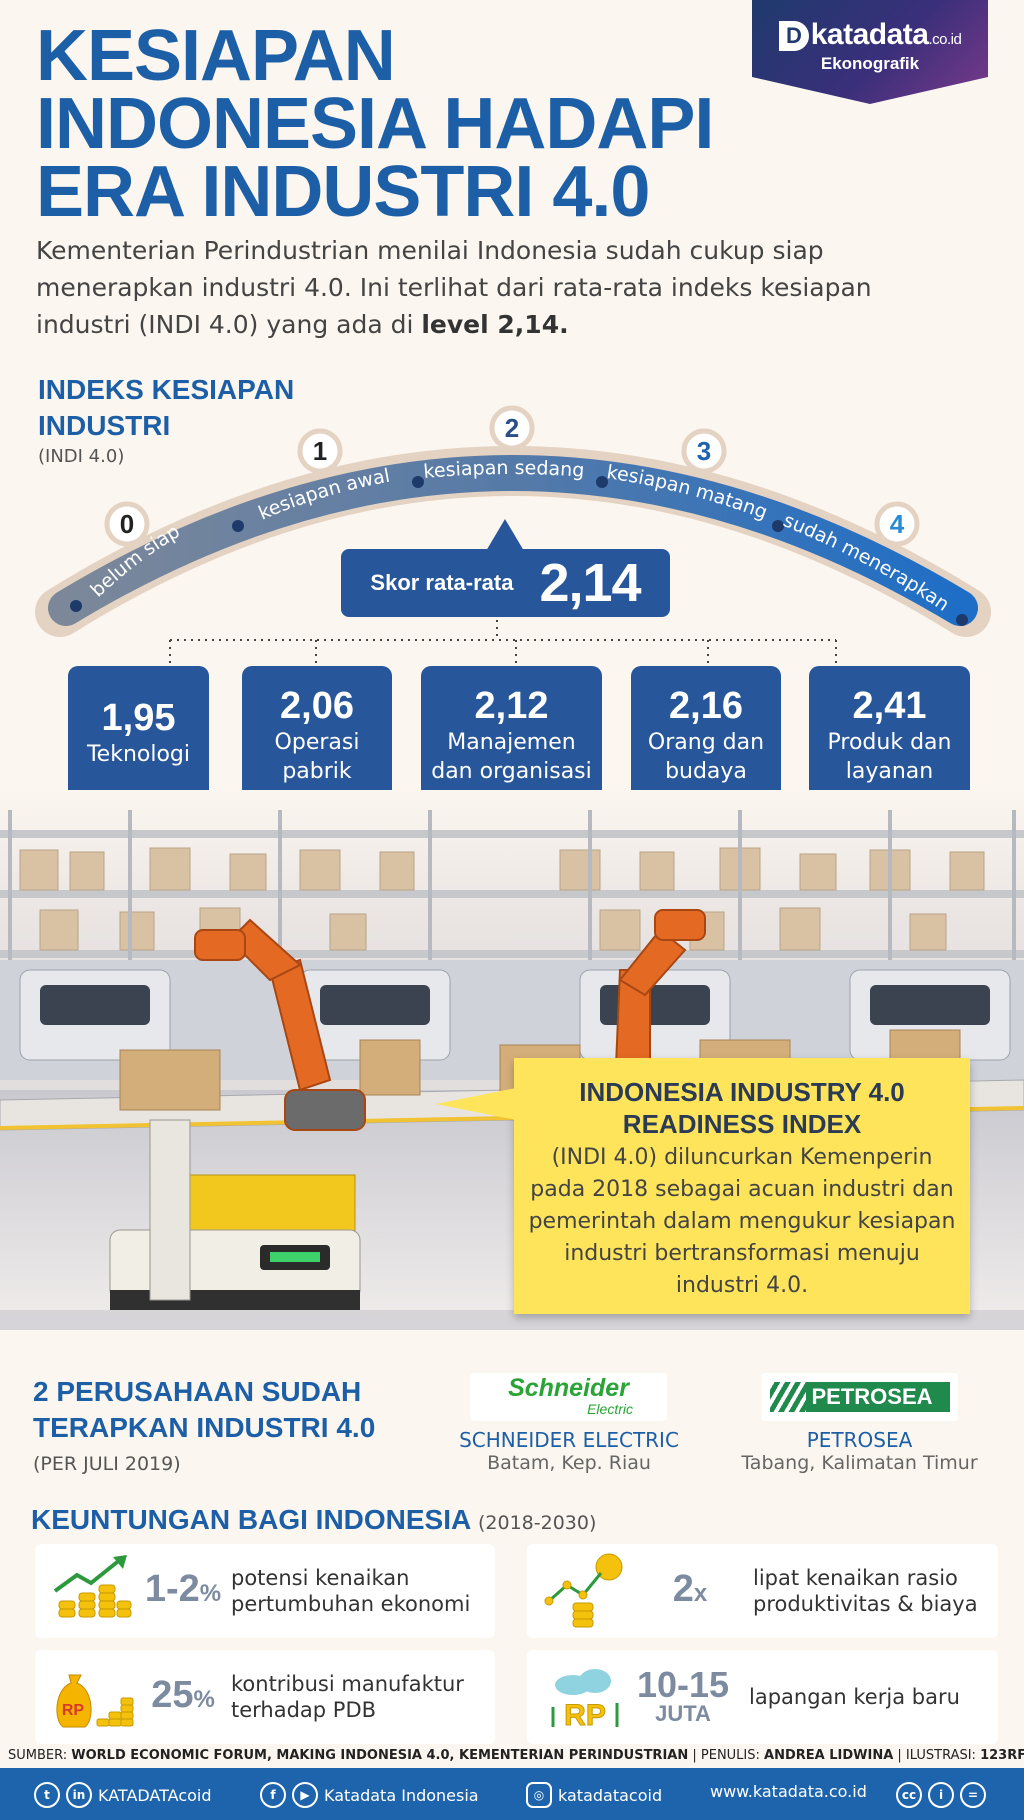  I want to click on footer-website-url: www.katadata.co.id, so click(788, 1791).